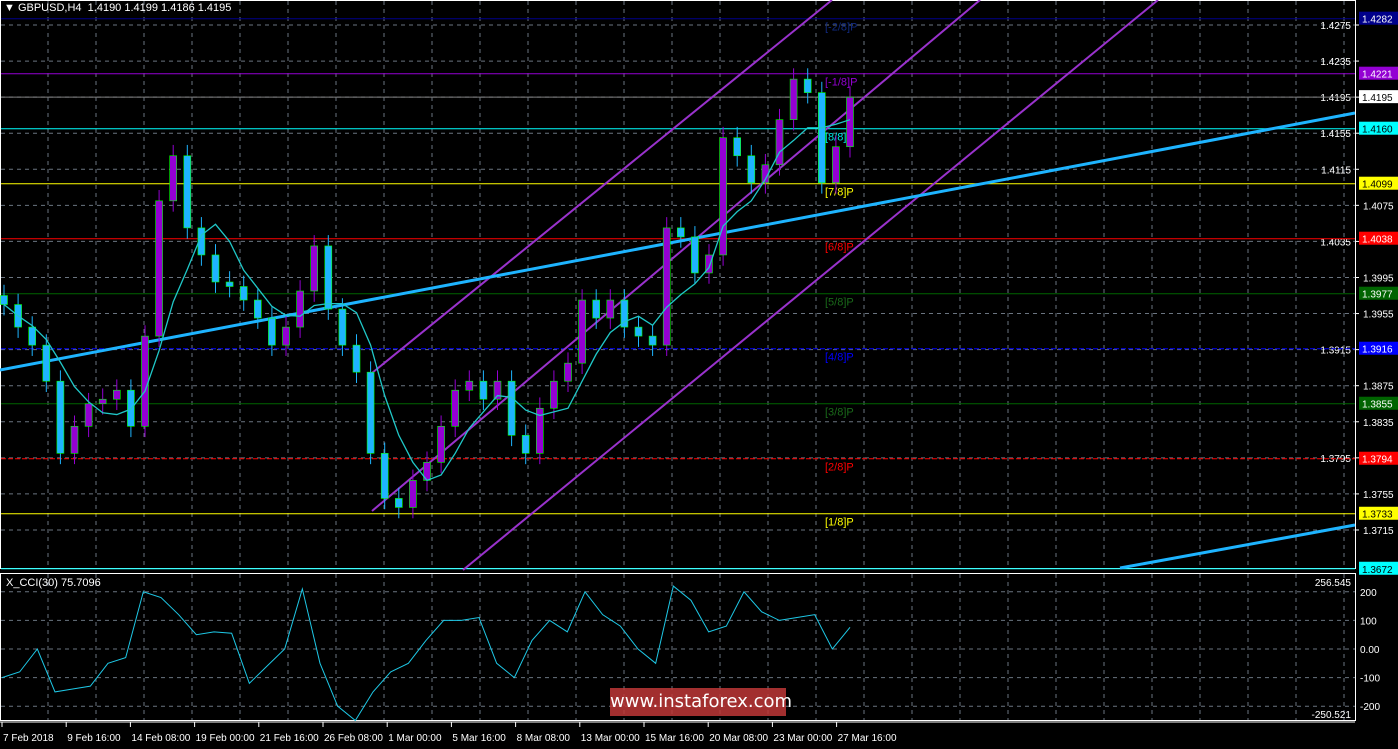 The width and height of the screenshot is (1398, 749). I want to click on time-tick-label: 7 Feb 2018, so click(28, 738).